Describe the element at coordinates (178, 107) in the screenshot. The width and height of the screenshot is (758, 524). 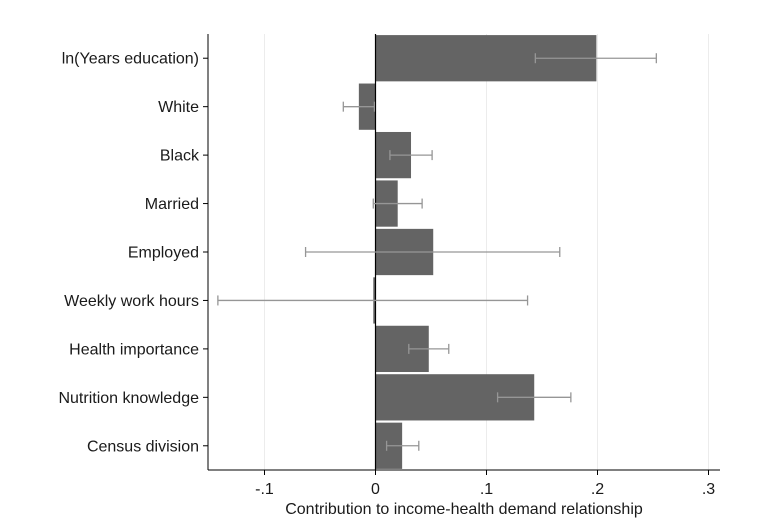
I see `category-label: White` at that location.